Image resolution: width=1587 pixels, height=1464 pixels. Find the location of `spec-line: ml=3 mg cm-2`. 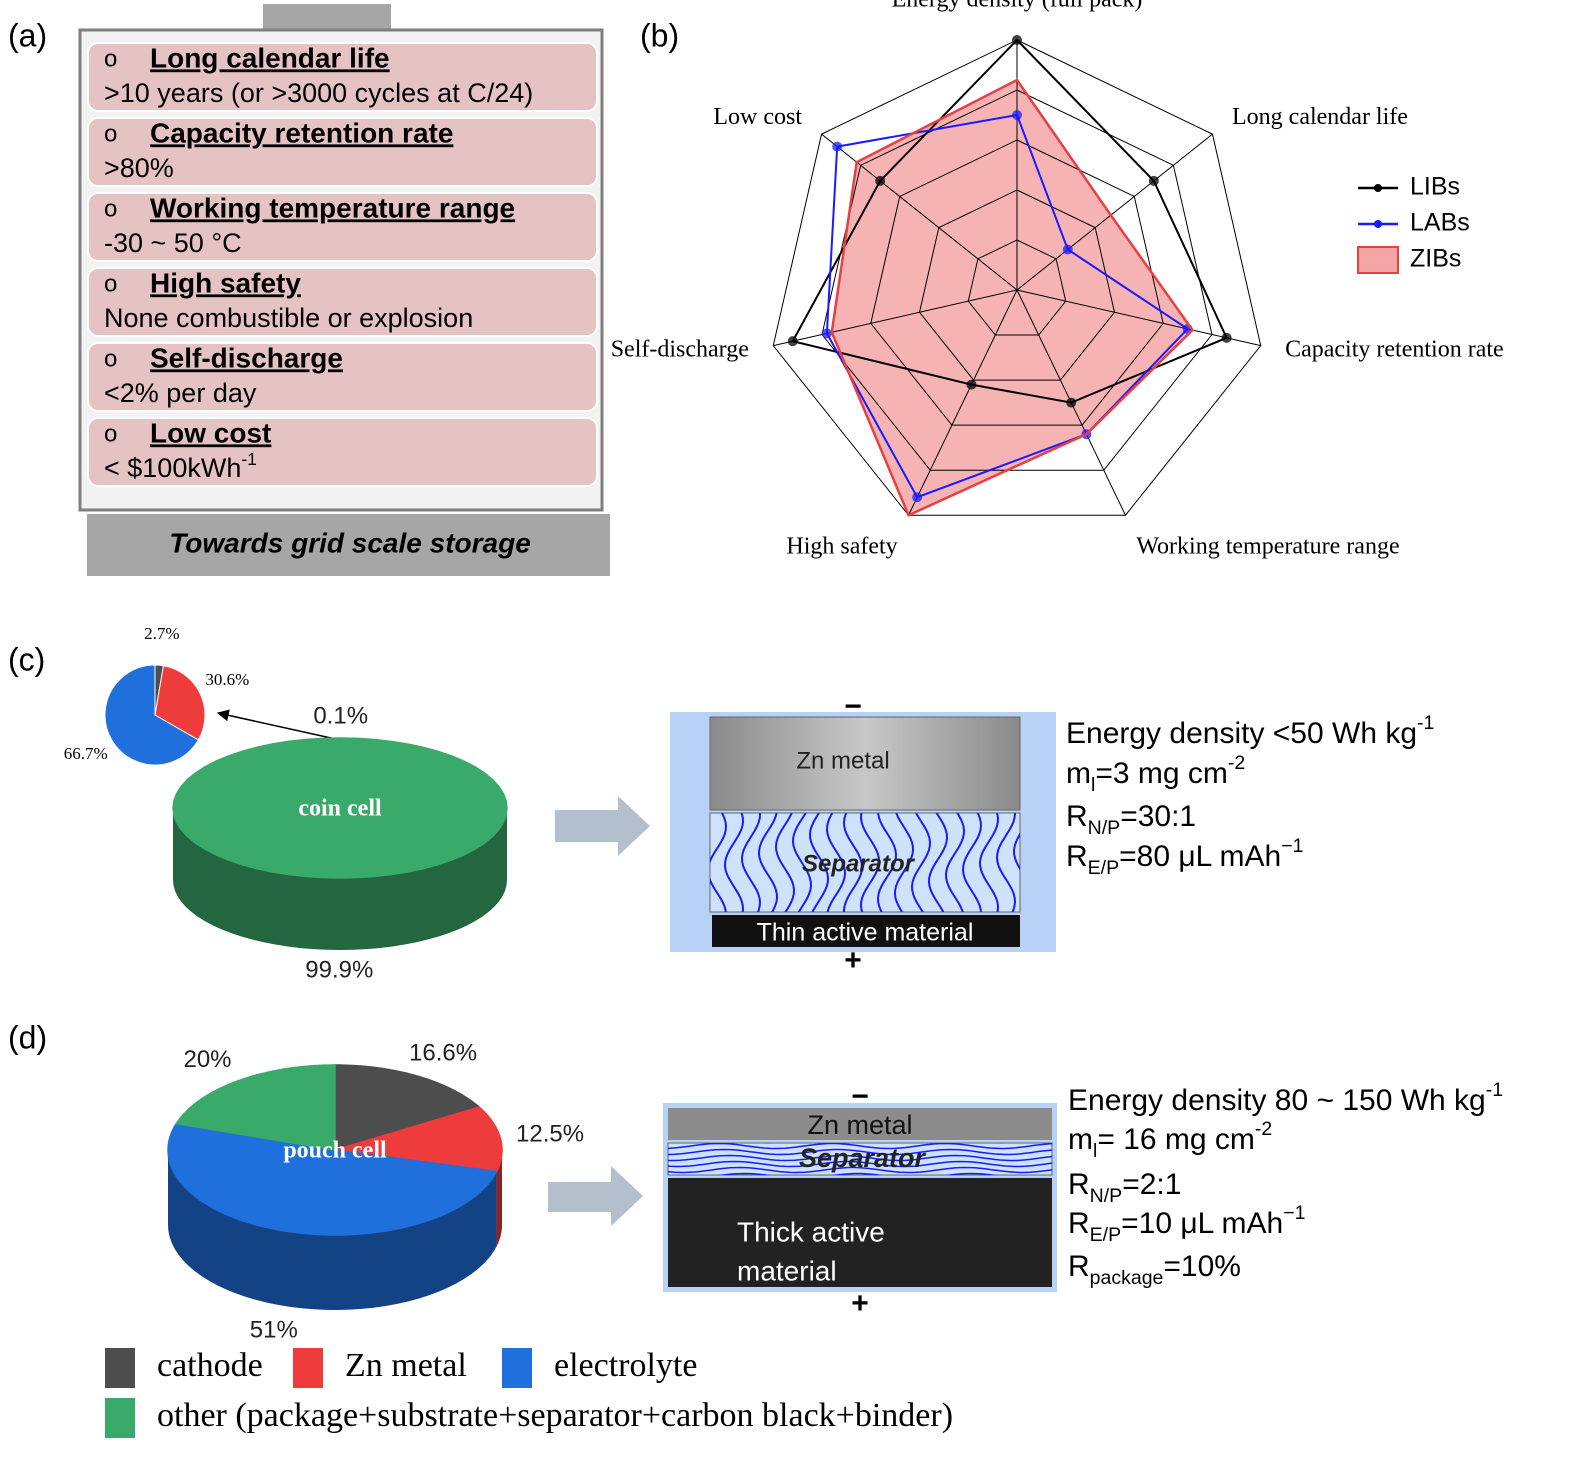

spec-line: ml=3 mg cm-2 is located at coordinates (1155, 774).